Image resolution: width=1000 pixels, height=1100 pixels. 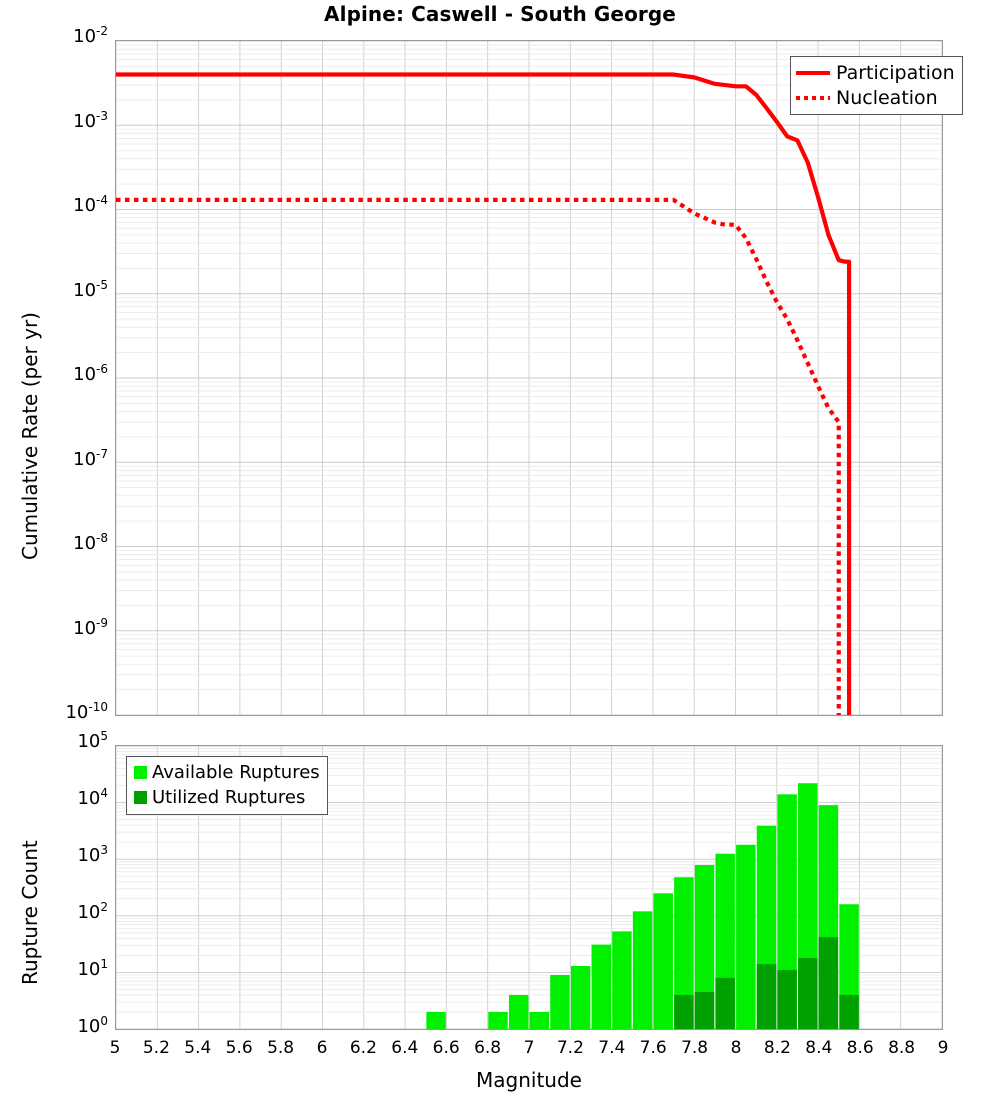 What do you see at coordinates (695, 1048) in the screenshot?
I see `x-tick-label: 7.8` at bounding box center [695, 1048].